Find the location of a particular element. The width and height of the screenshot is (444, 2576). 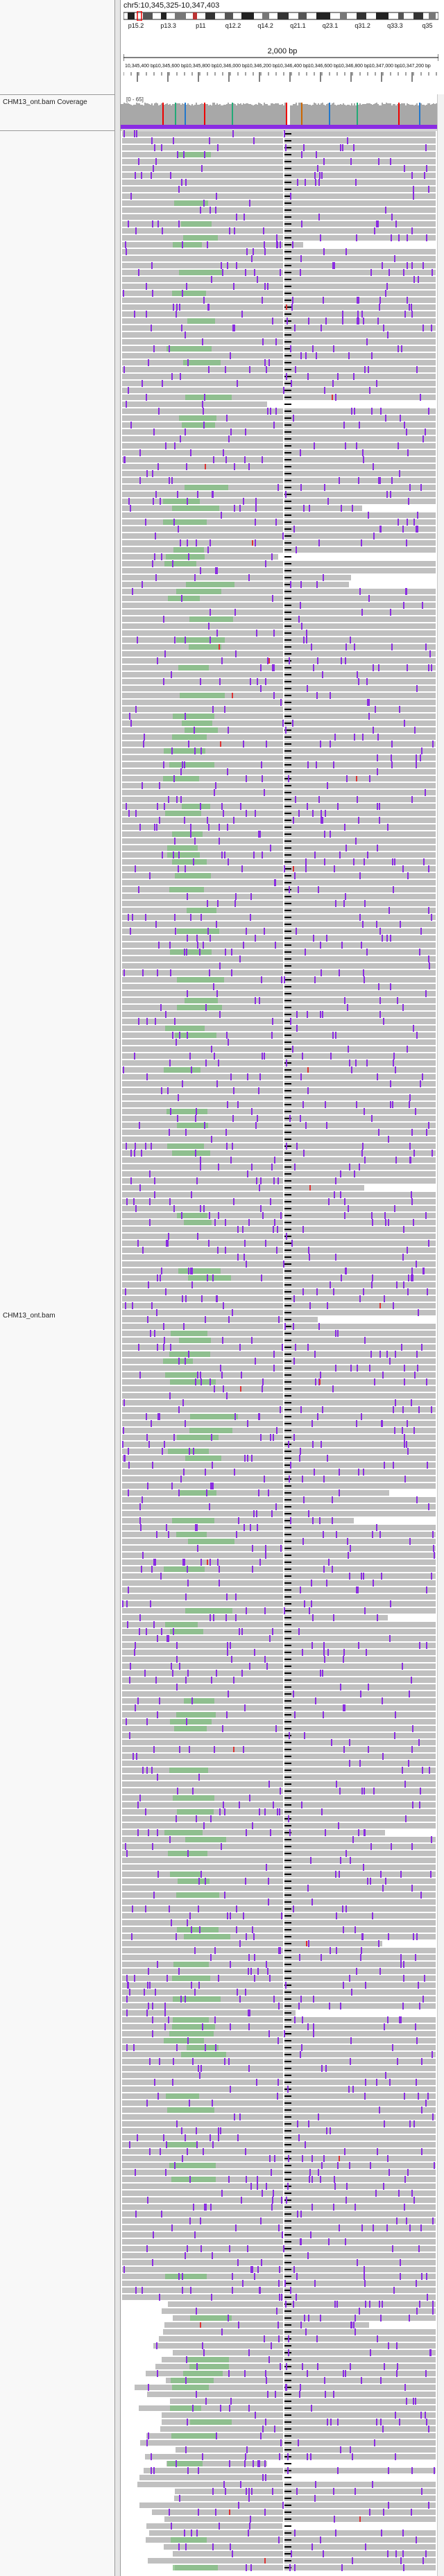

coverage-track-name: CHM13_ont.bam Coverage is located at coordinates (45, 102).